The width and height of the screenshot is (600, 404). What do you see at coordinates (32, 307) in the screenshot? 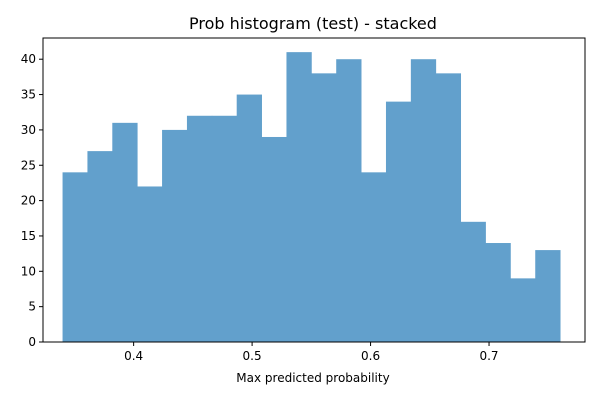
I see `y-tick-label: 5` at bounding box center [32, 307].